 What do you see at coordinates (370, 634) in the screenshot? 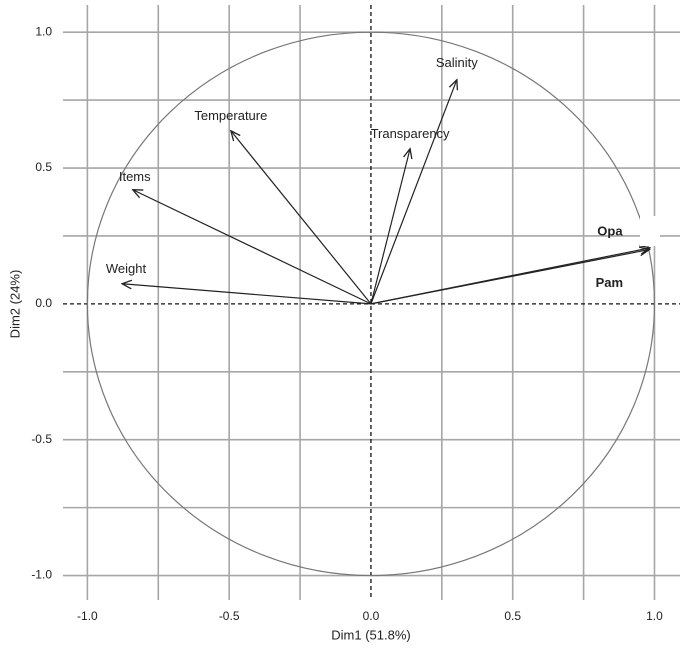
I see `x-axis-title: Dim1 (51.8%)` at bounding box center [370, 634].